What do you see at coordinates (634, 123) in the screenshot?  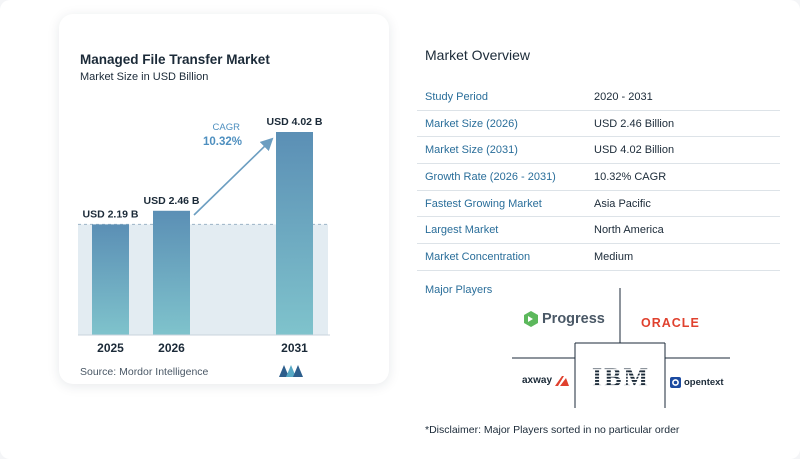 I see `overview-row-value: USD 2.46 Billion` at bounding box center [634, 123].